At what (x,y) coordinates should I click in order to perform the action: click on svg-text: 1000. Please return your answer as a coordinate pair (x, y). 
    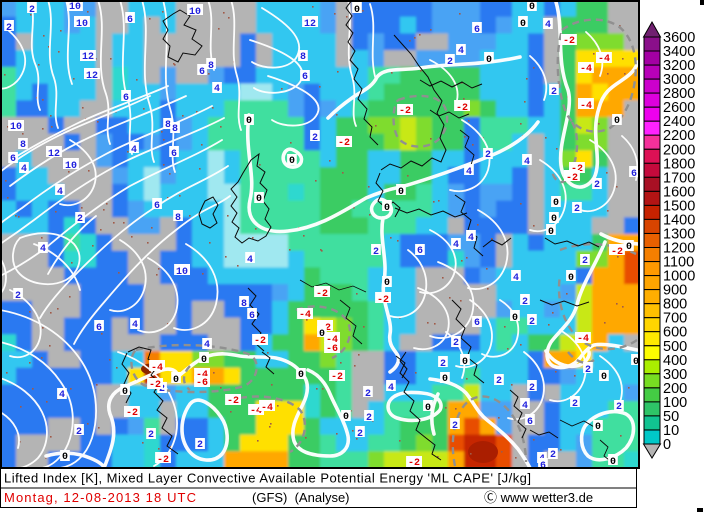
    Looking at the image, I should click on (679, 277).